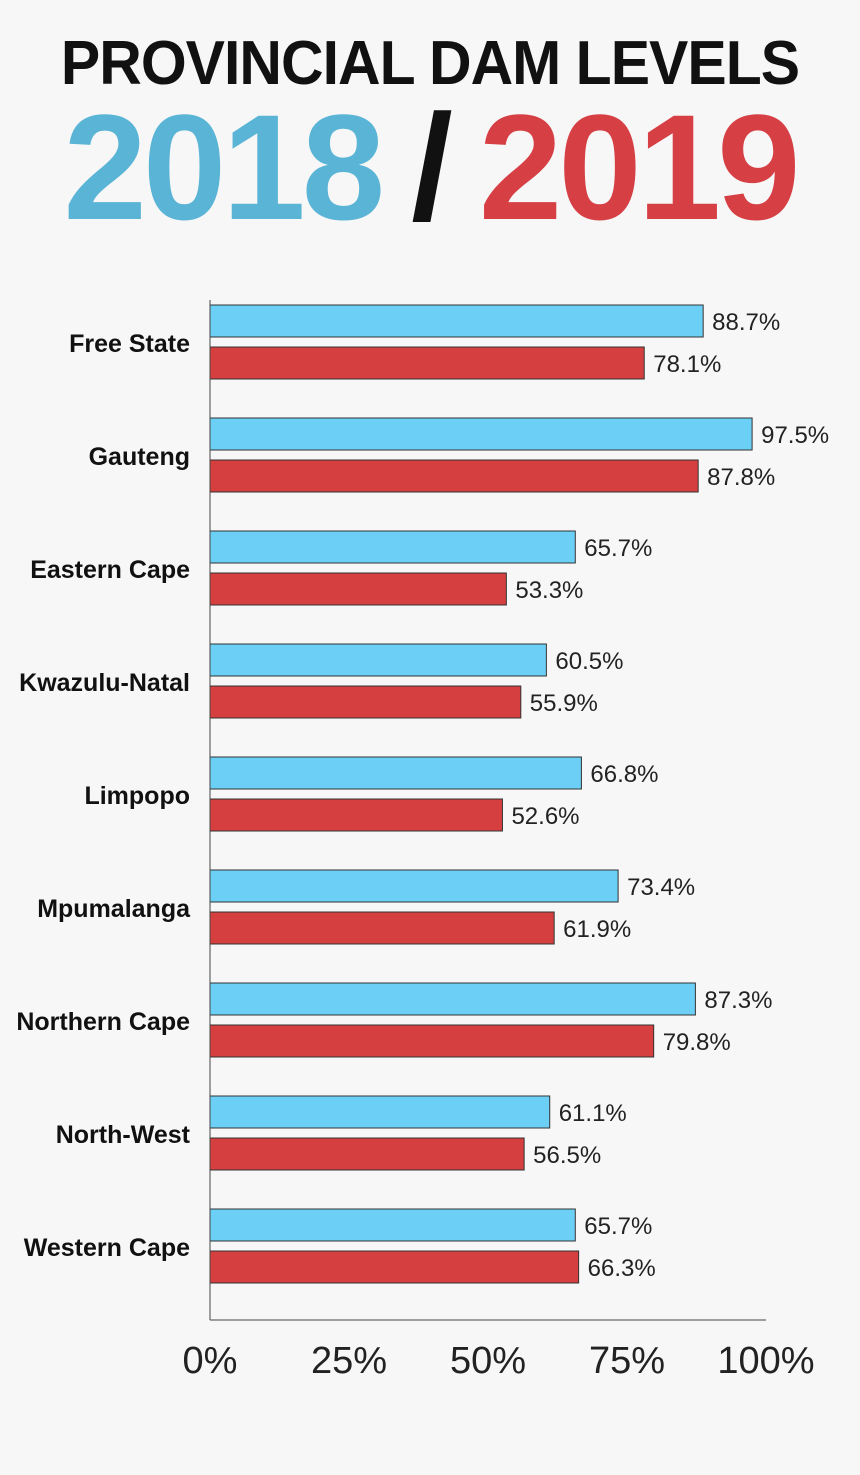  I want to click on value-label-2018-north-west: 61.1%, so click(593, 1113).